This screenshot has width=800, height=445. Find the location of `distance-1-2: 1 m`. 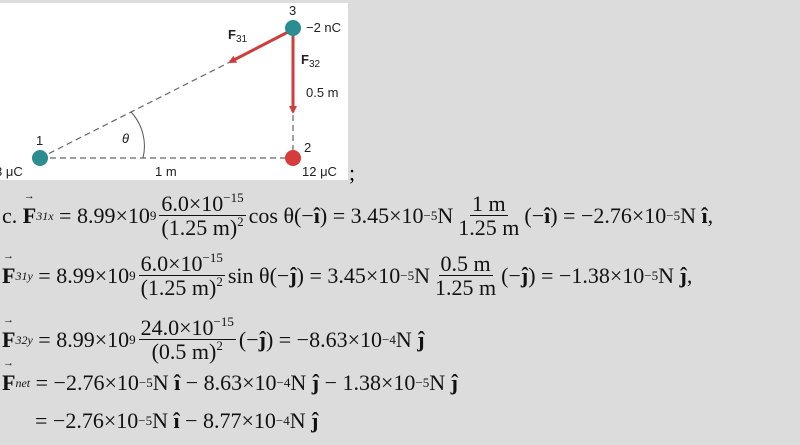

distance-1-2: 1 m is located at coordinates (166, 171).